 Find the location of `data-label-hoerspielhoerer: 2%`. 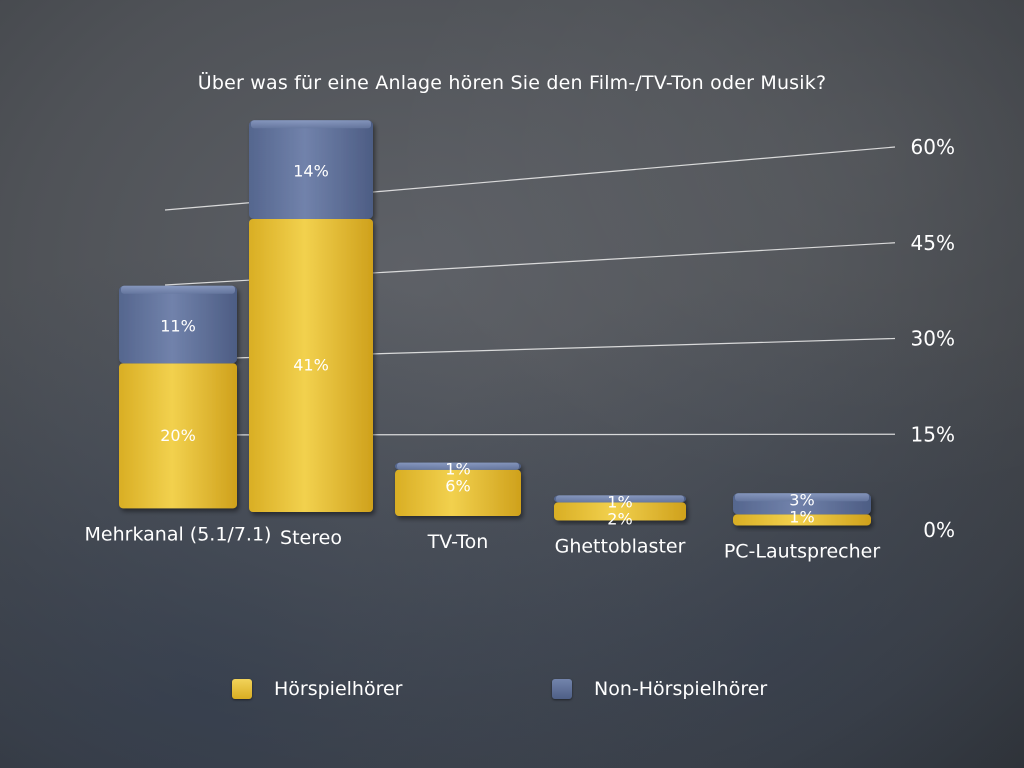

data-label-hoerspielhoerer: 2% is located at coordinates (619, 518).